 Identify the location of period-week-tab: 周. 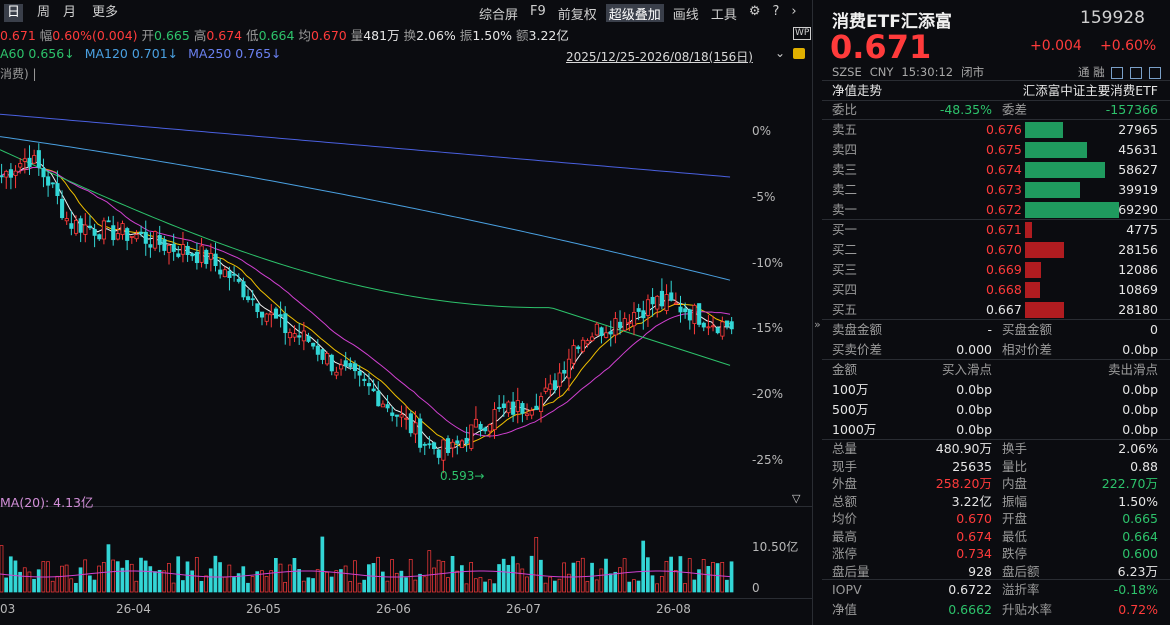
(44, 12).